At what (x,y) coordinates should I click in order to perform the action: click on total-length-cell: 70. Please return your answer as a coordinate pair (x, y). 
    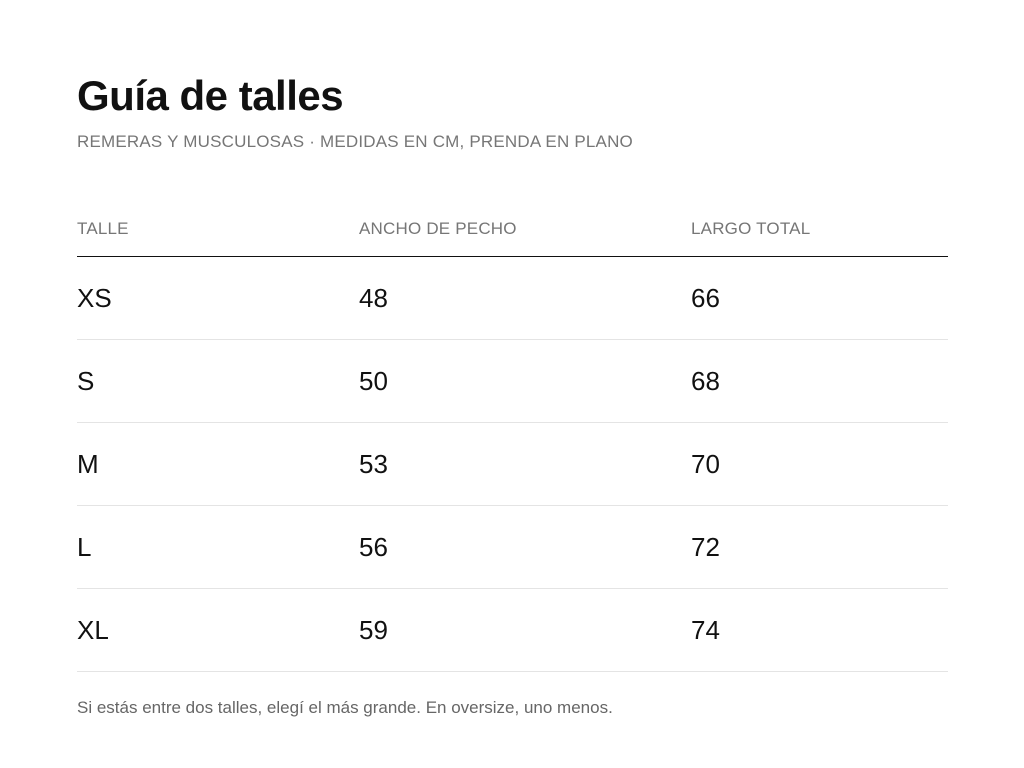
    Looking at the image, I should click on (705, 464).